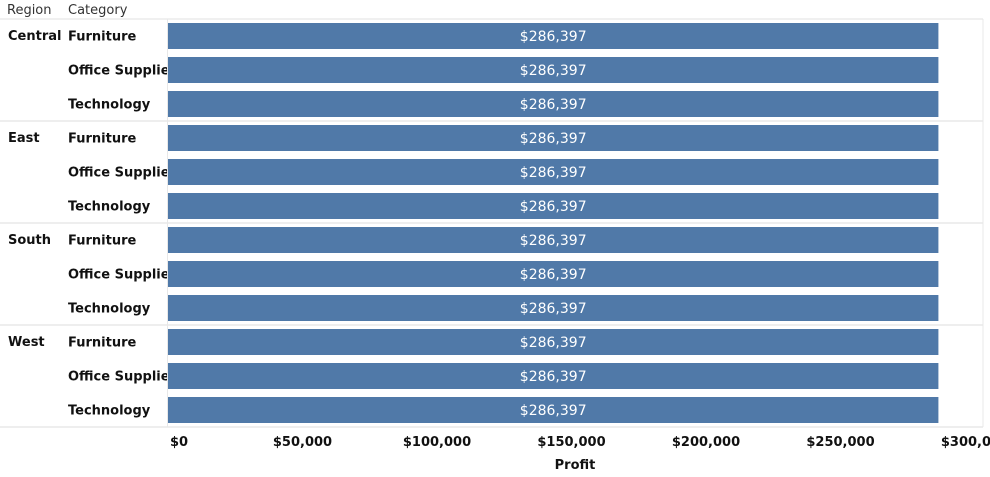 Image resolution: width=990 pixels, height=477 pixels. Describe the element at coordinates (29, 10) in the screenshot. I see `region-column-header: Region` at that location.